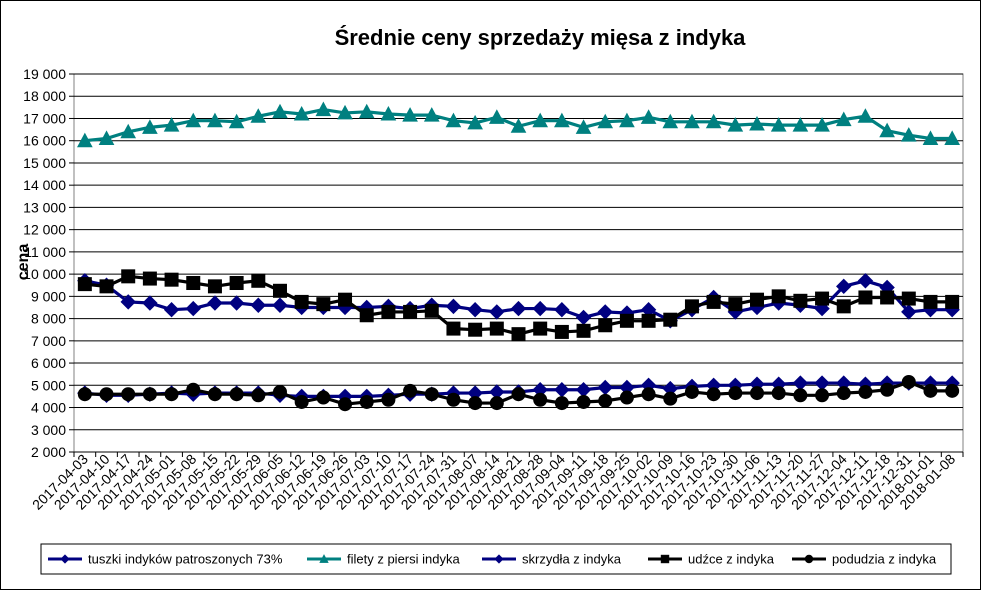 This screenshot has width=981, height=590. I want to click on legend-label: podudzia z indyka, so click(884, 559).